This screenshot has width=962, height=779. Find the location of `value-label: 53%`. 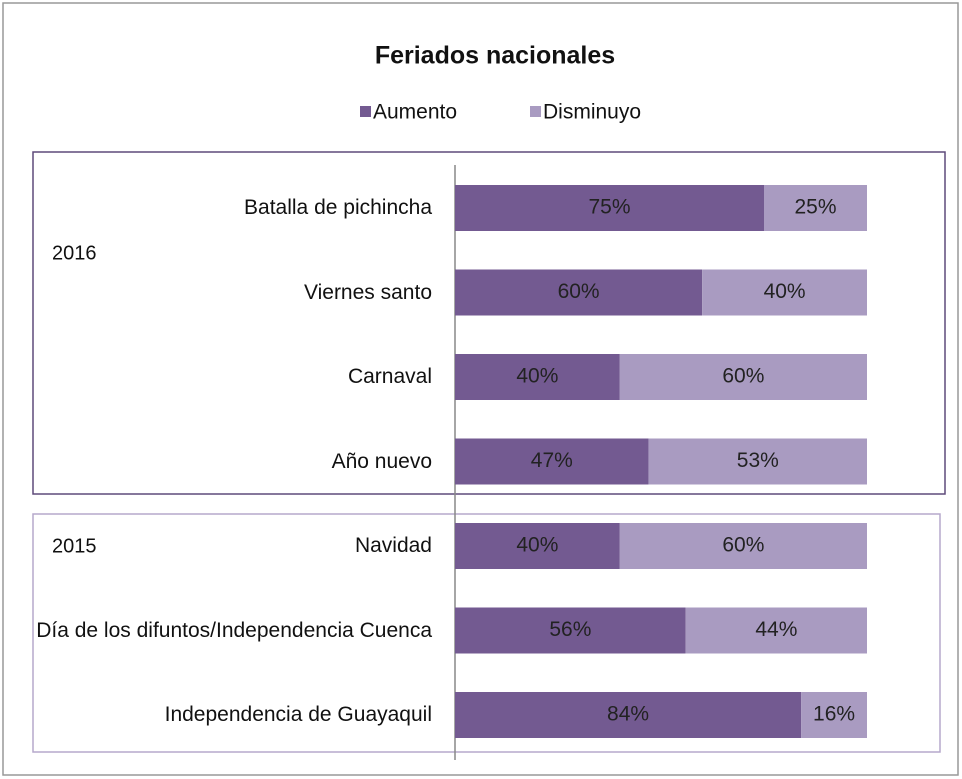

value-label: 53% is located at coordinates (758, 460).